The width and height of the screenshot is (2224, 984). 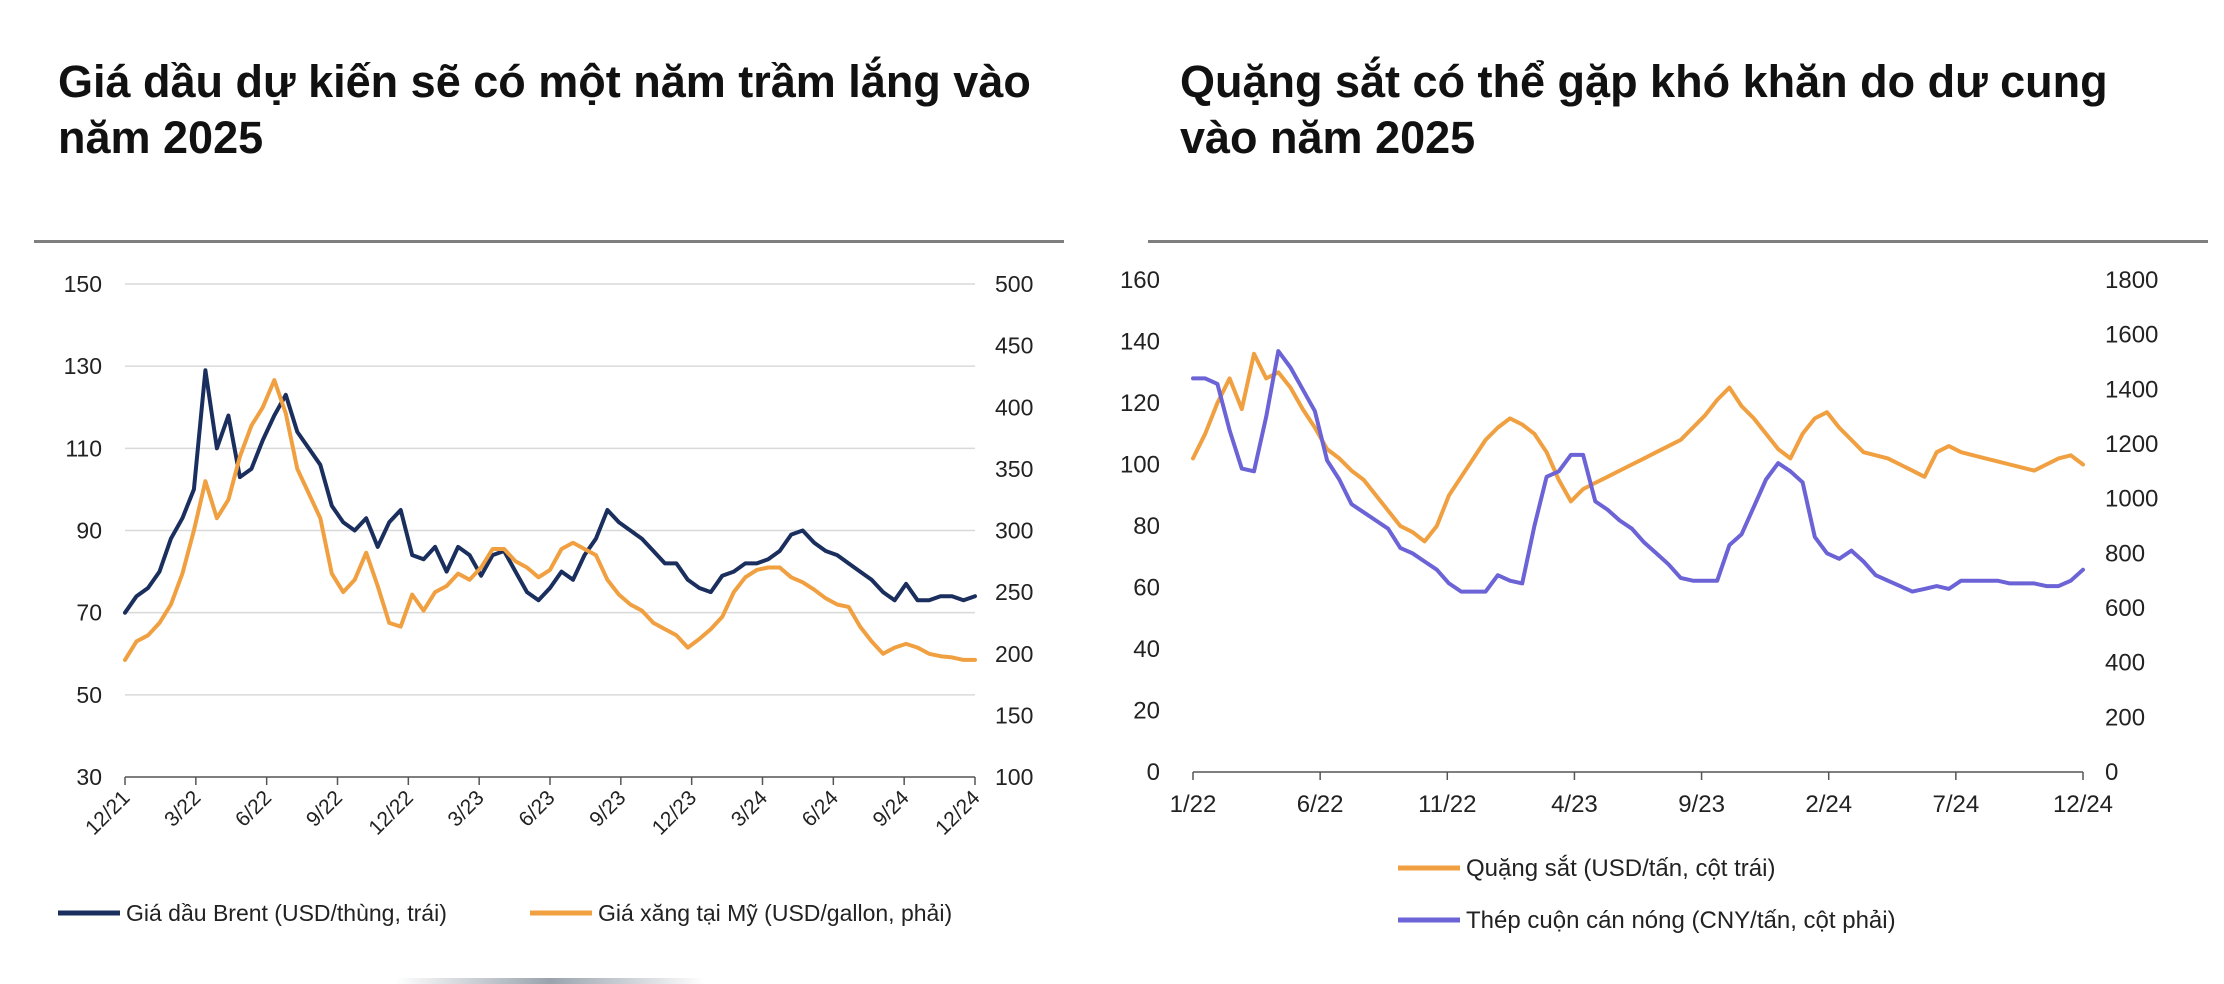 I want to click on y-right-tick-label: 500, so click(x=1014, y=284).